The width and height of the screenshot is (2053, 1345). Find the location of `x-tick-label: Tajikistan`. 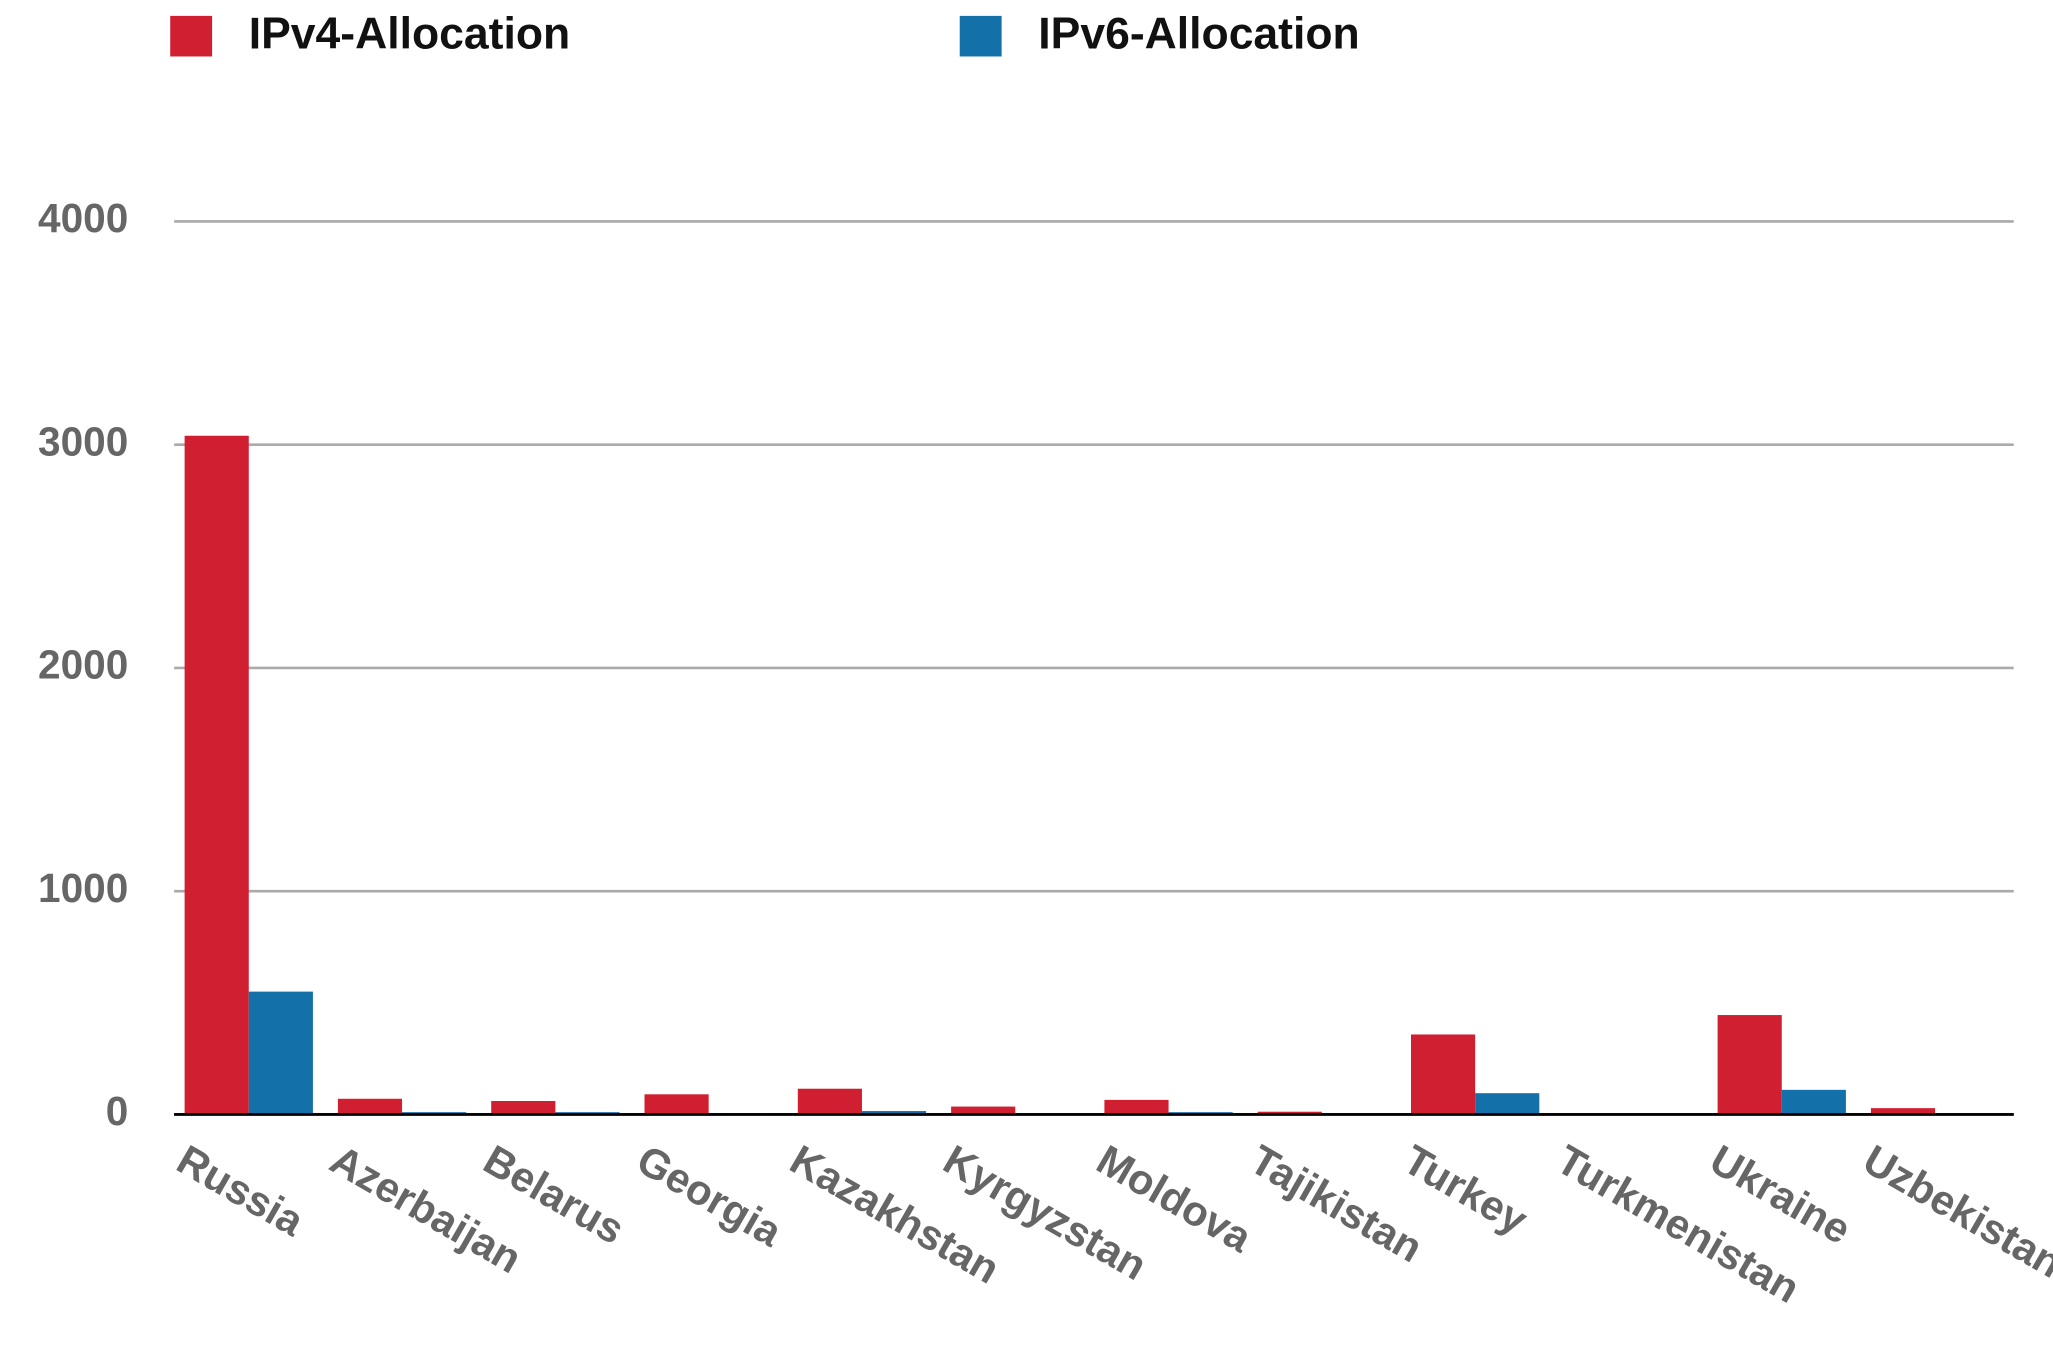

x-tick-label: Tajikistan is located at coordinates (1336, 1204).